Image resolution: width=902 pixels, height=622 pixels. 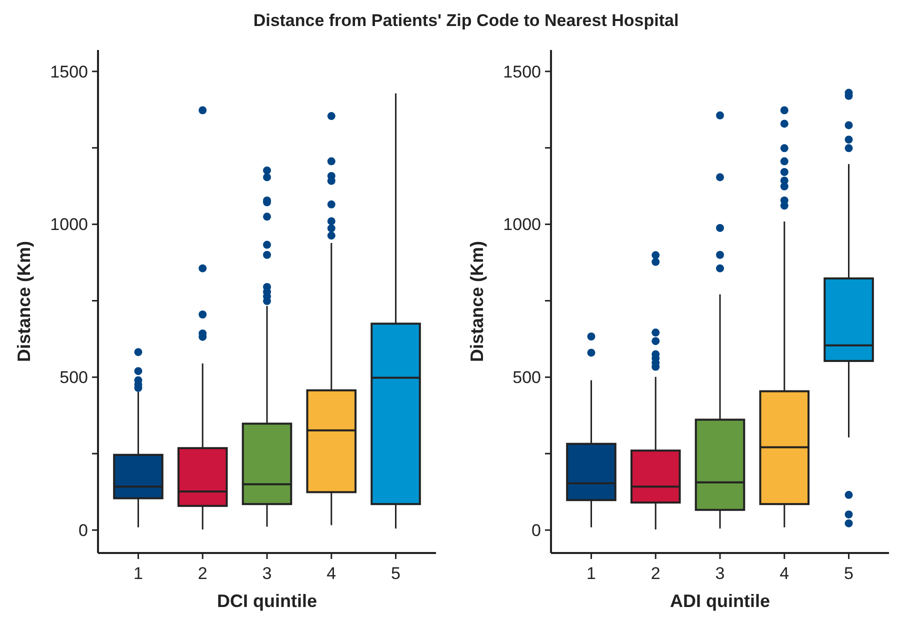 I want to click on x-axis-title: DCI quintile, so click(x=267, y=601).